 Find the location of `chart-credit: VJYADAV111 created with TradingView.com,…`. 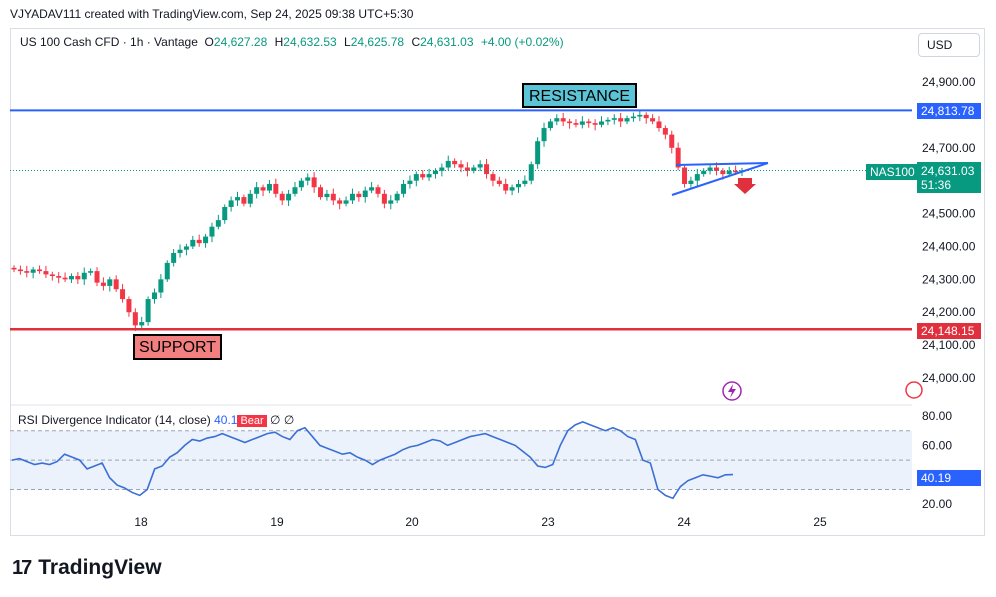

chart-credit: VJYADAV111 created with TradingView.com,… is located at coordinates (212, 14).